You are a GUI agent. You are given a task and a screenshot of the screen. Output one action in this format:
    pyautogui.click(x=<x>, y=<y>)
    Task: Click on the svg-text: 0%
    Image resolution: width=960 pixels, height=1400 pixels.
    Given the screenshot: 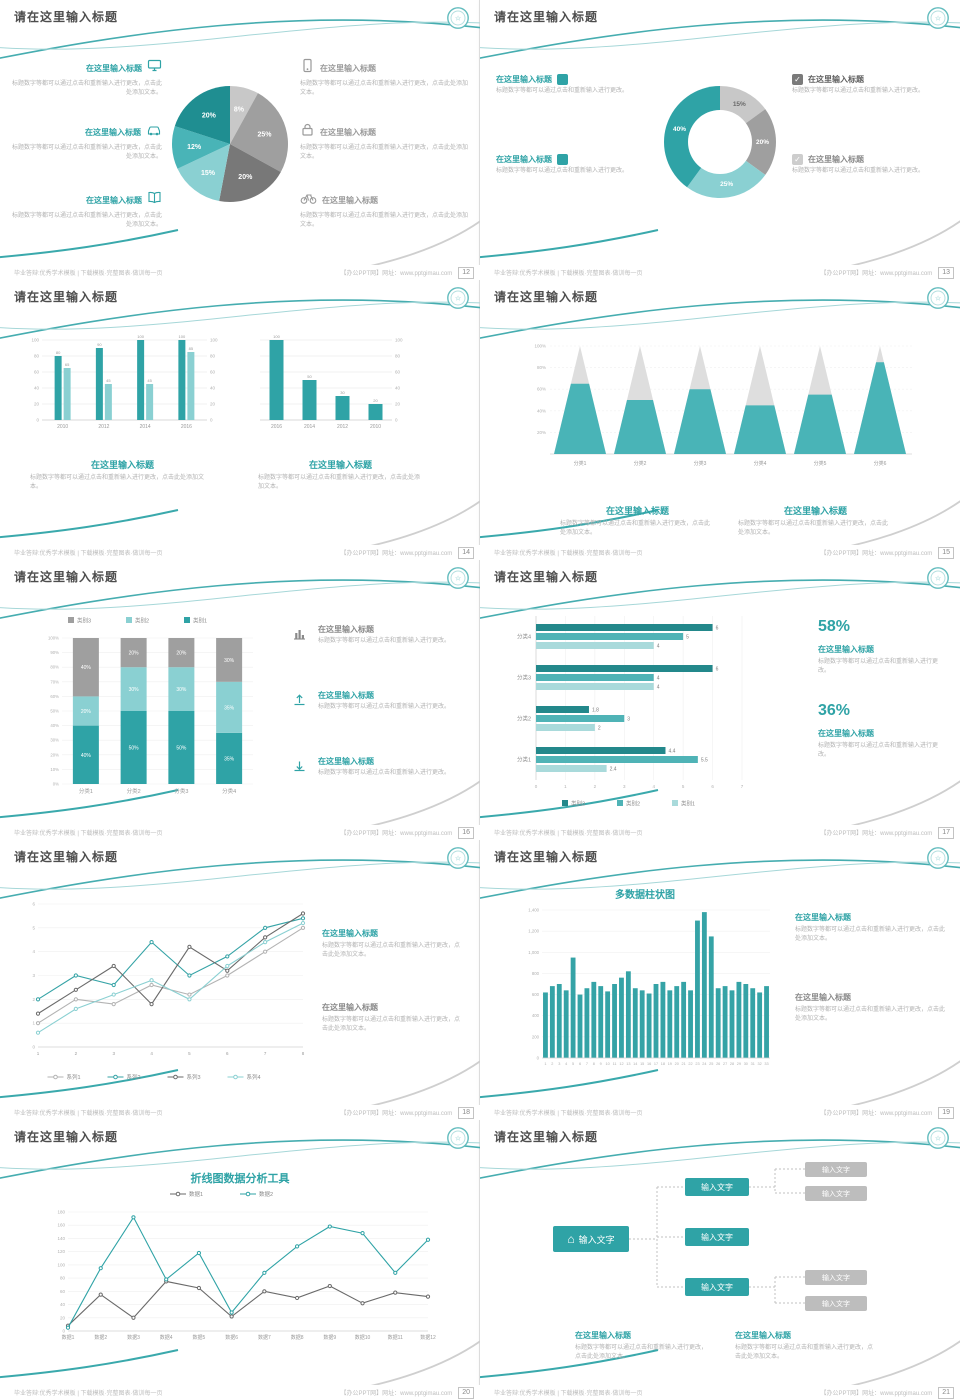 What is the action you would take?
    pyautogui.click(x=56, y=784)
    